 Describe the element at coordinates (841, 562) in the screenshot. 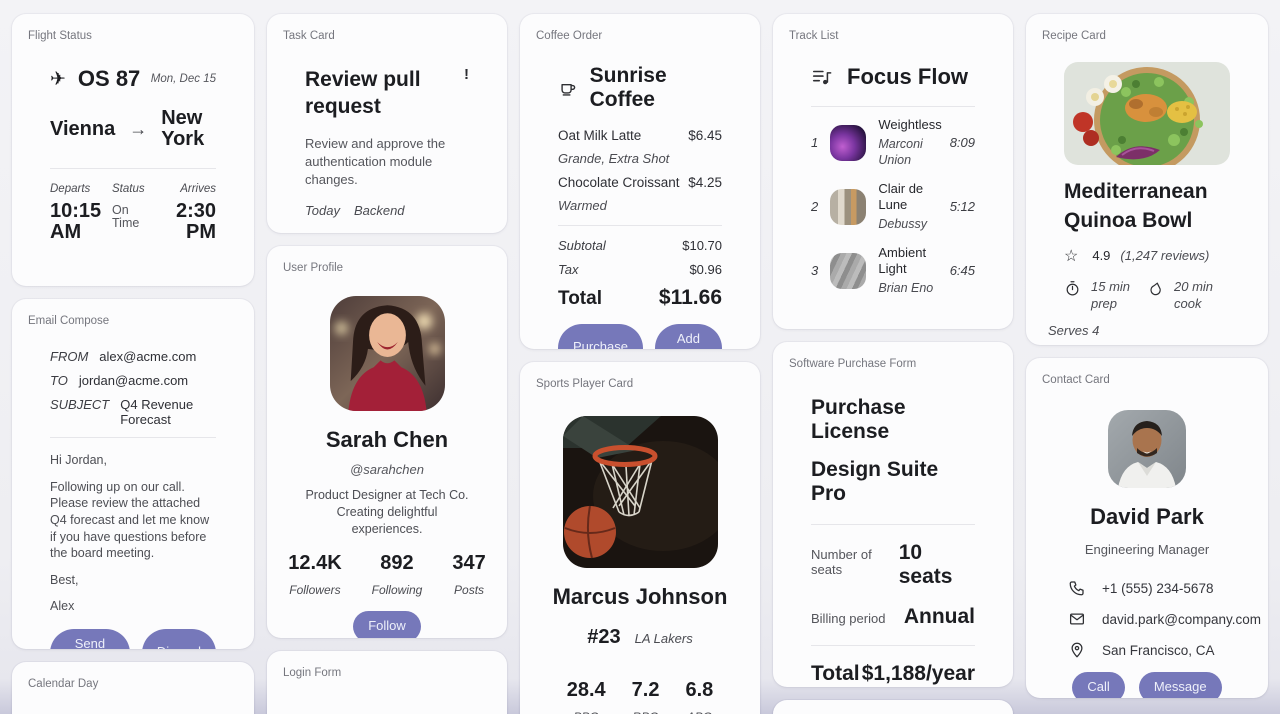

I see `seats-label: Number of seats` at that location.